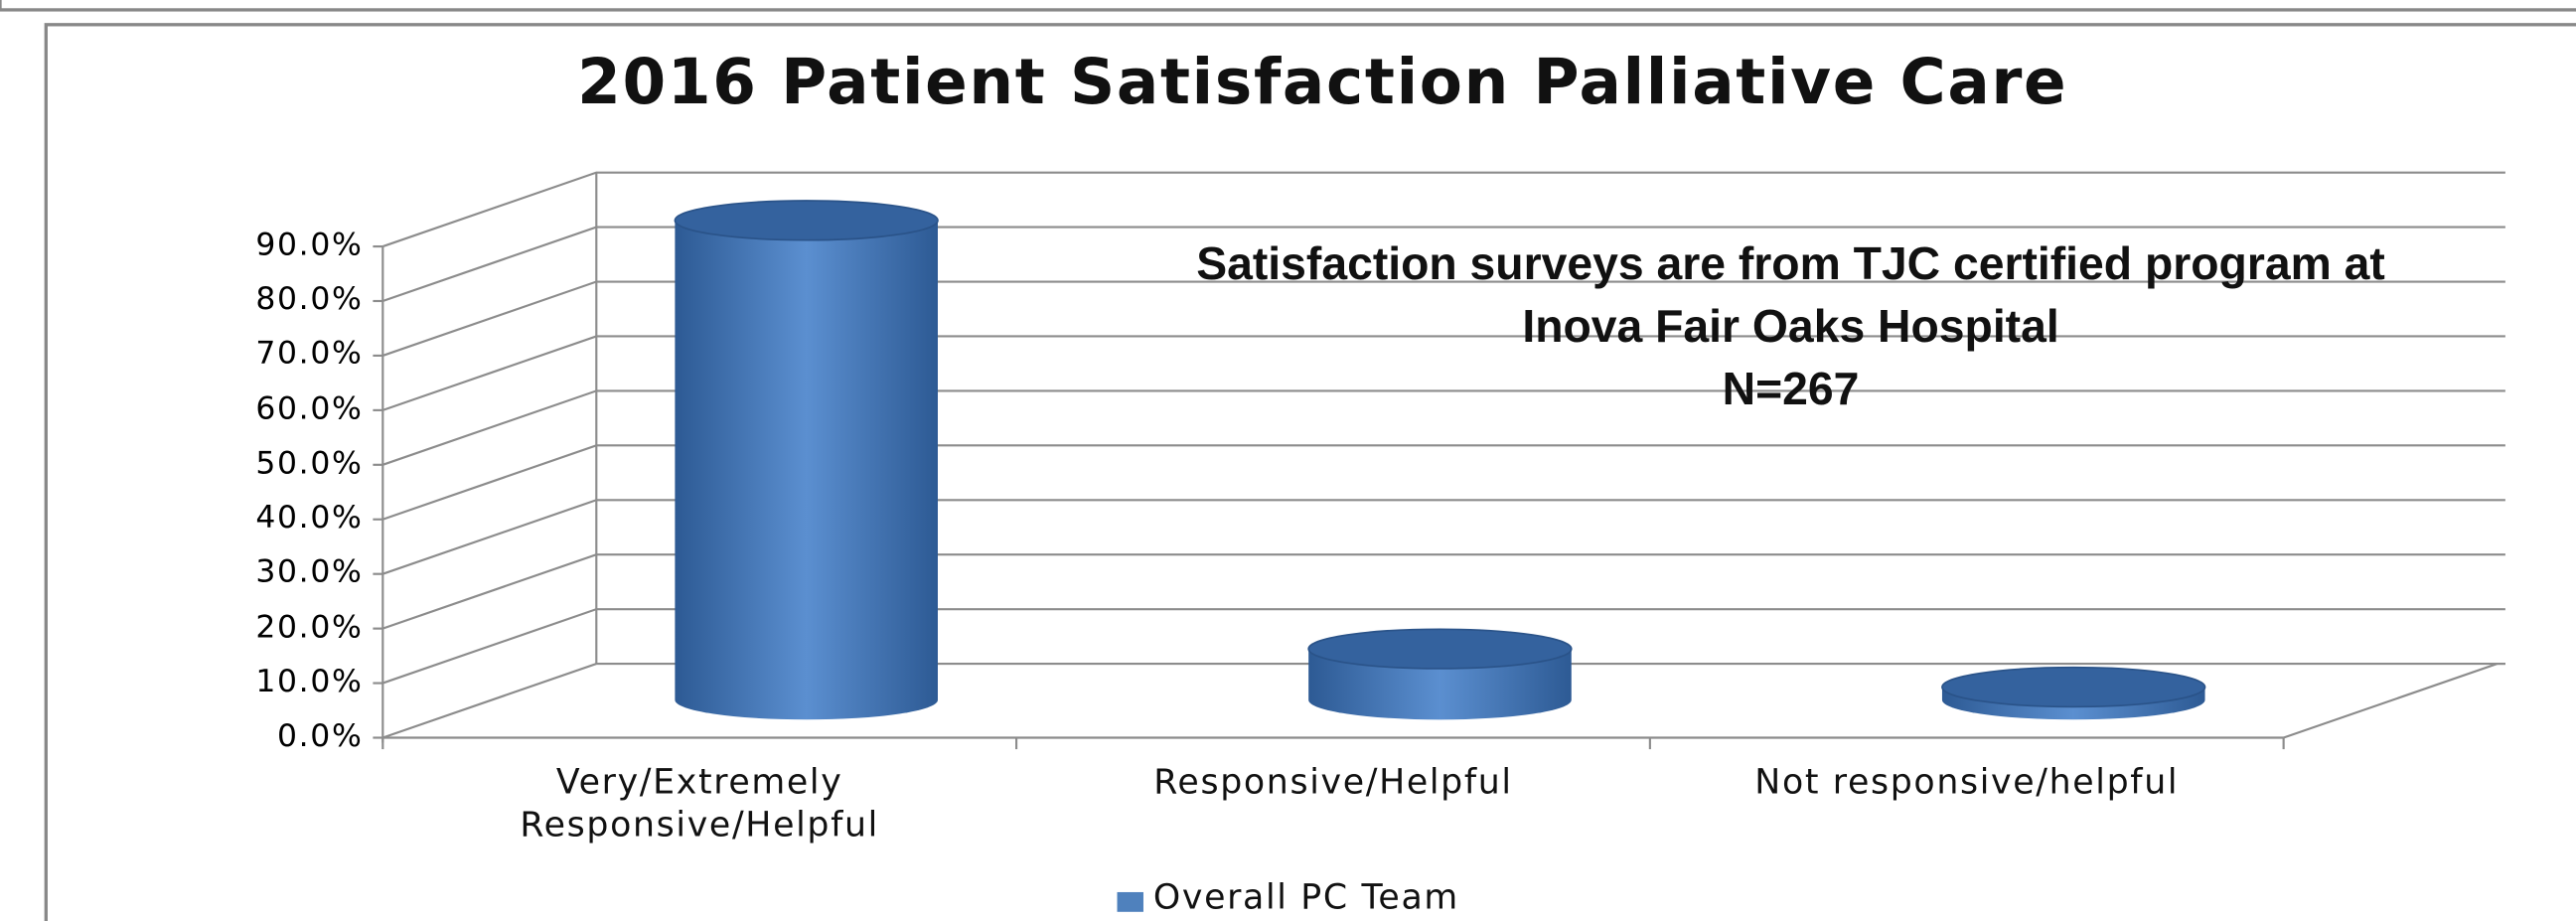 The height and width of the screenshot is (921, 2576). Describe the element at coordinates (309, 354) in the screenshot. I see `y-tick-label: 70.0%` at that location.